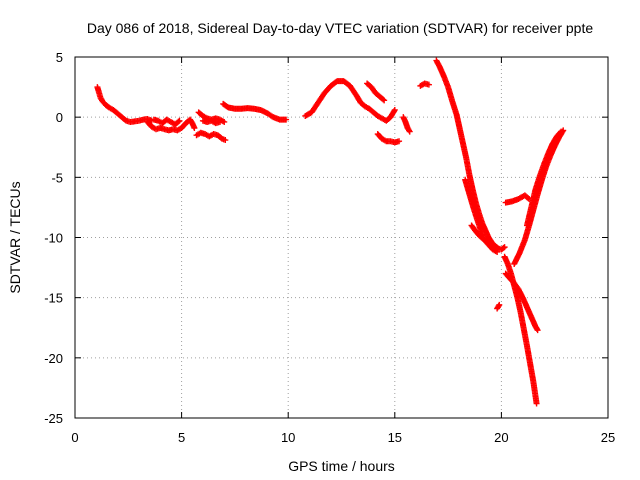 This screenshot has height=480, width=640. What do you see at coordinates (57, 177) in the screenshot?
I see `y-tick-label: -5` at bounding box center [57, 177].